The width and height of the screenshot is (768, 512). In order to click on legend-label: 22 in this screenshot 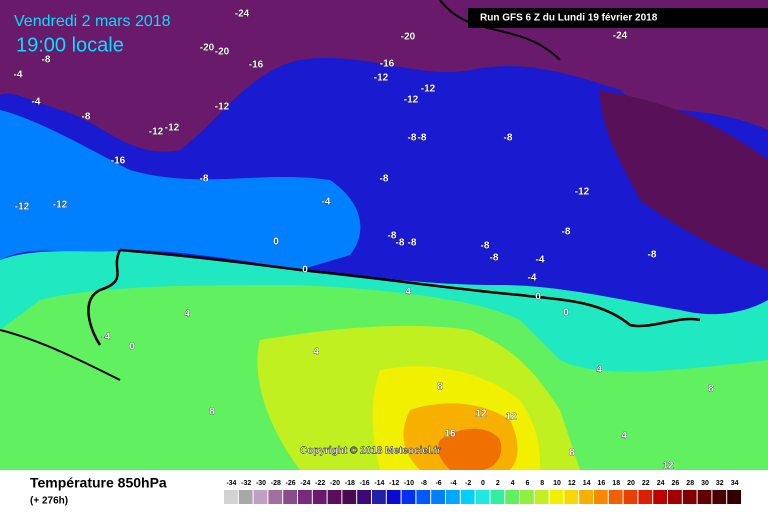, I will do `click(646, 483)`.